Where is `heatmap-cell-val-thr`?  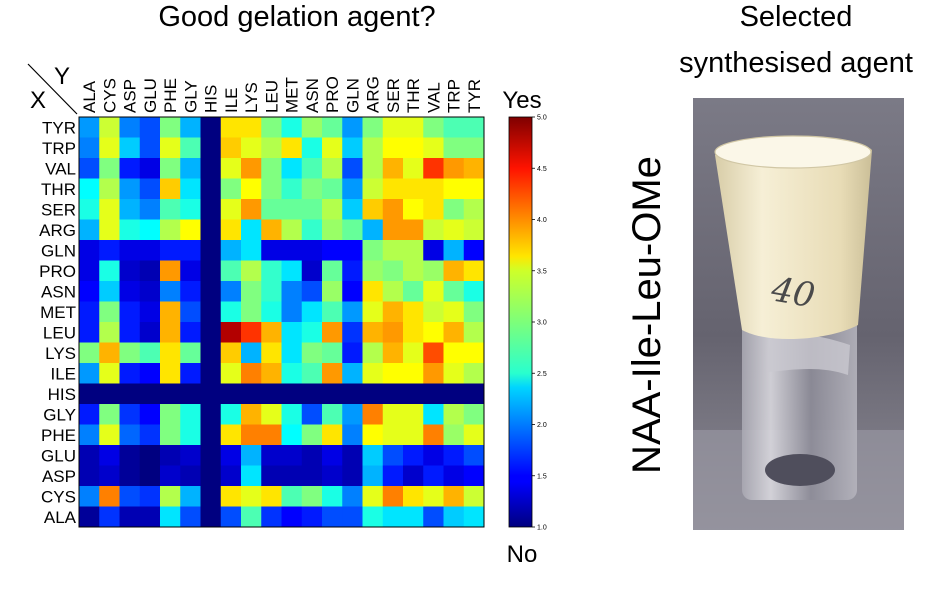 heatmap-cell-val-thr is located at coordinates (413, 168).